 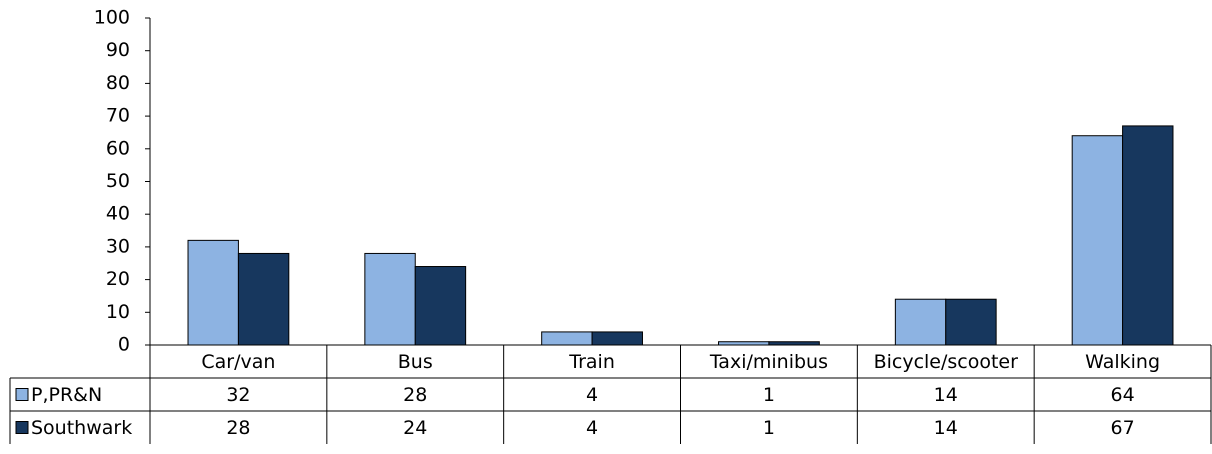 I want to click on y-tick-label: 100, so click(x=112, y=18).